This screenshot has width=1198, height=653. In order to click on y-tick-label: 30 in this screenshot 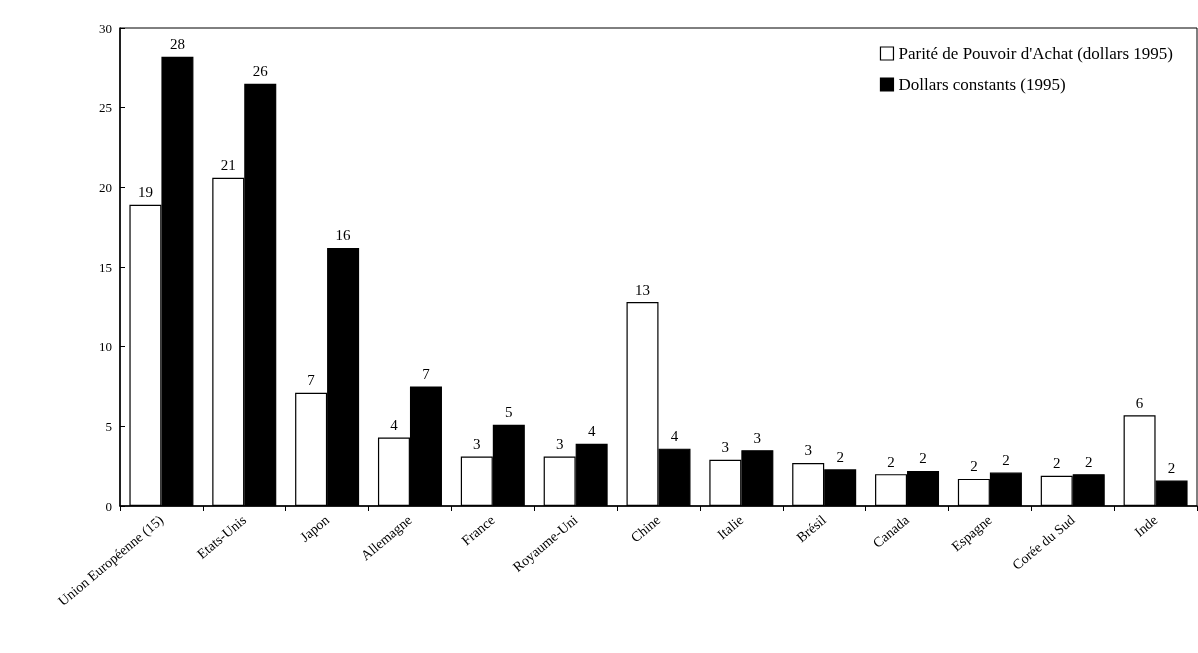, I will do `click(105, 28)`.